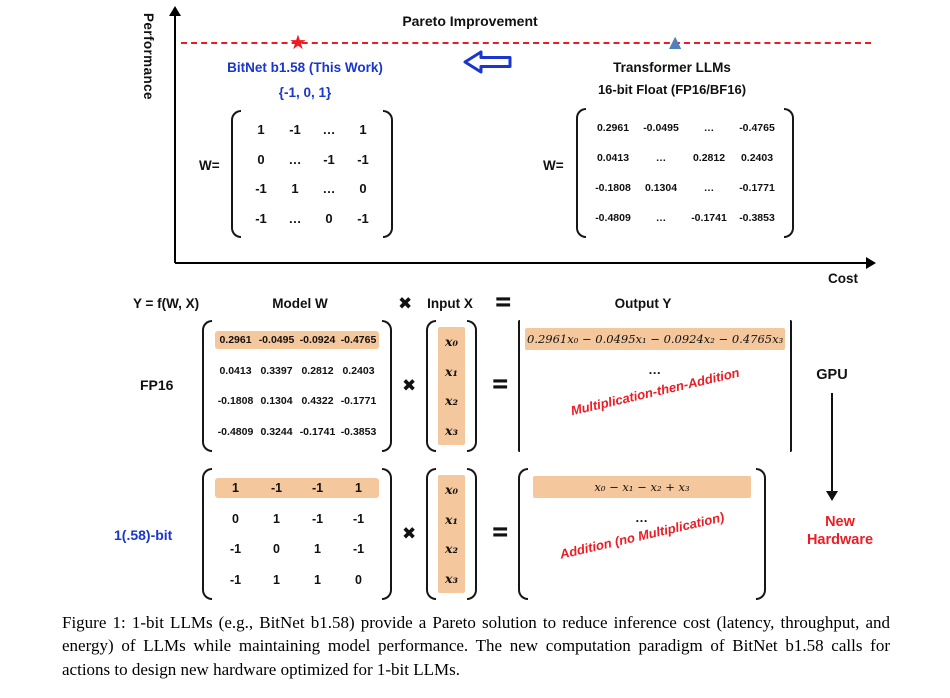  I want to click on bitnet-158-label: 1(.58)-bit, so click(143, 535).